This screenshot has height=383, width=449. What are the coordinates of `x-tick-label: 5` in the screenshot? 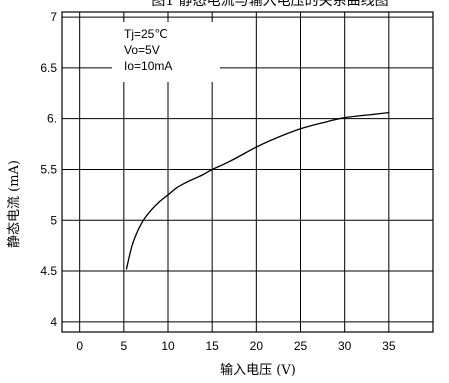 It's located at (123, 346).